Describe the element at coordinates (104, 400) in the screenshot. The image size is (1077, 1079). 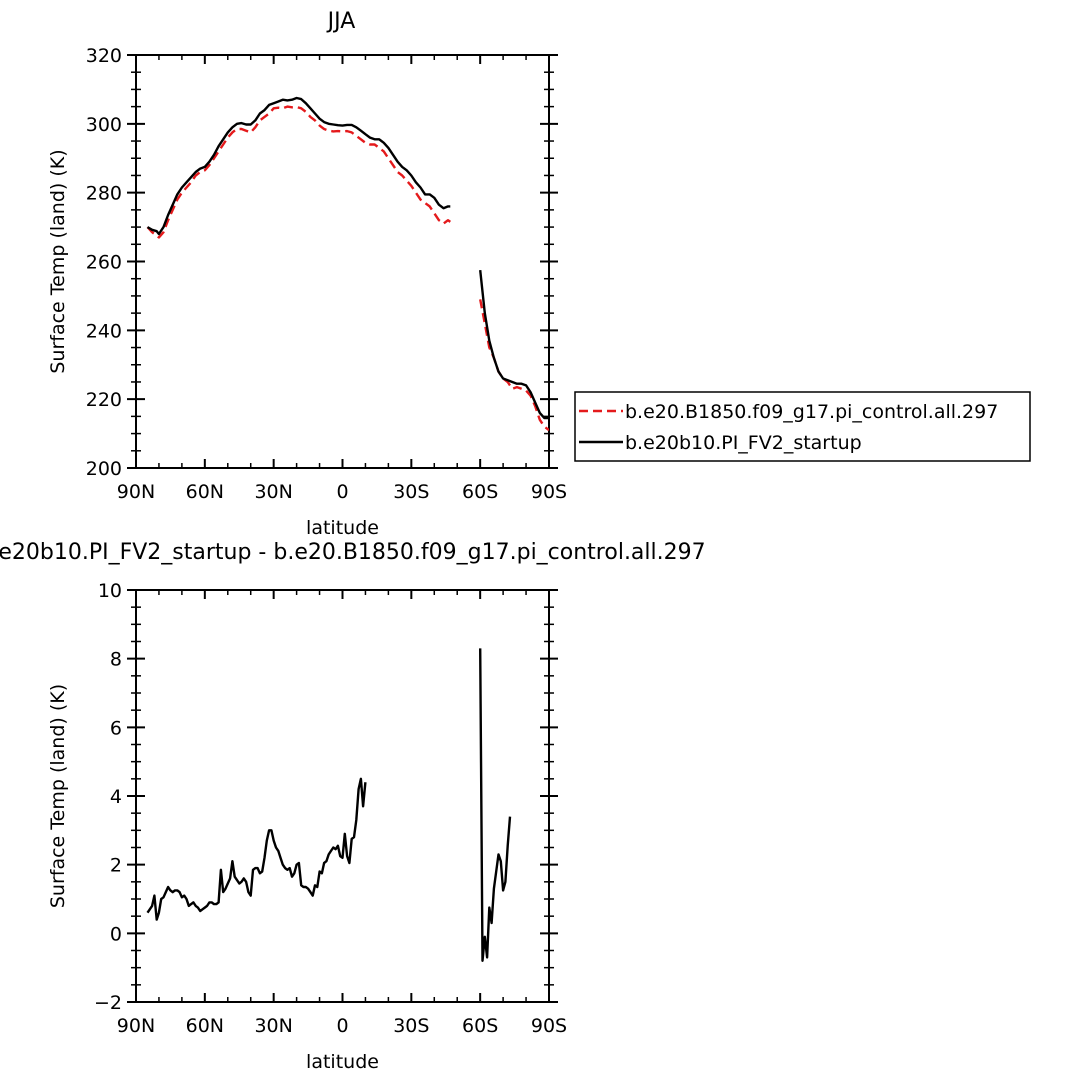
I see `y-tick-label: 220` at that location.